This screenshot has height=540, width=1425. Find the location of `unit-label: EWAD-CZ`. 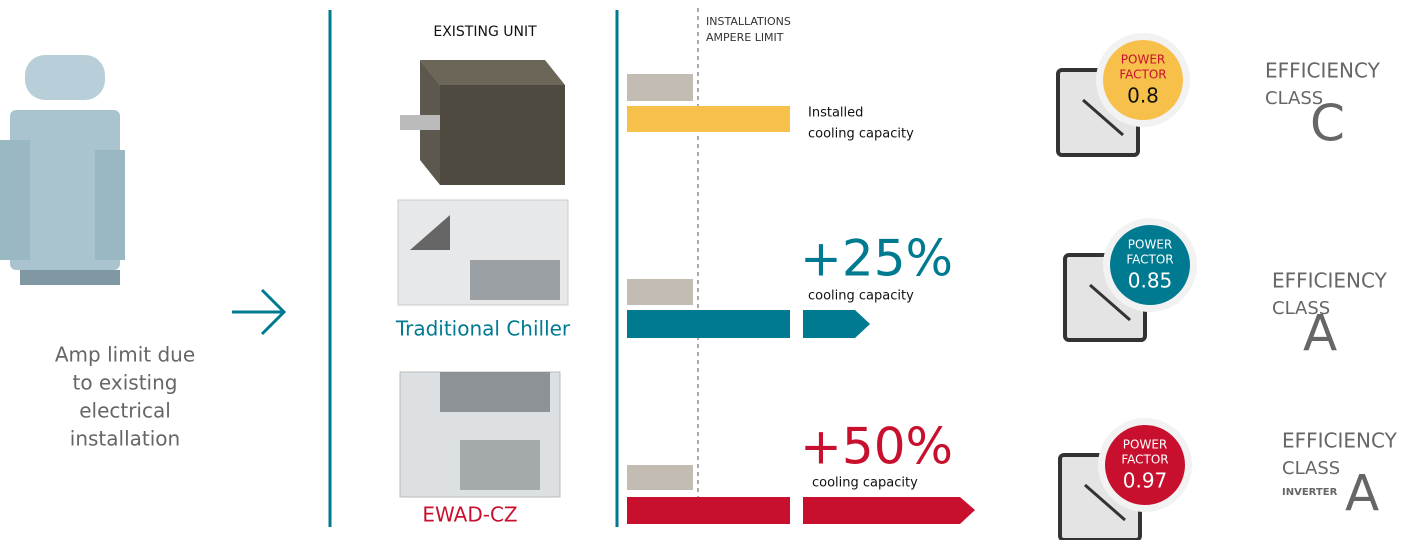

unit-label: EWAD-CZ is located at coordinates (469, 515).